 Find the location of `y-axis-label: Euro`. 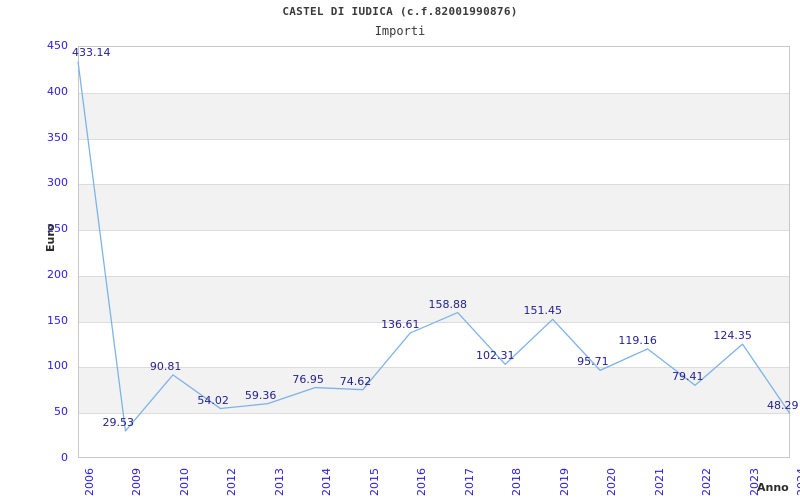

y-axis-label: Euro is located at coordinates (50, 237).